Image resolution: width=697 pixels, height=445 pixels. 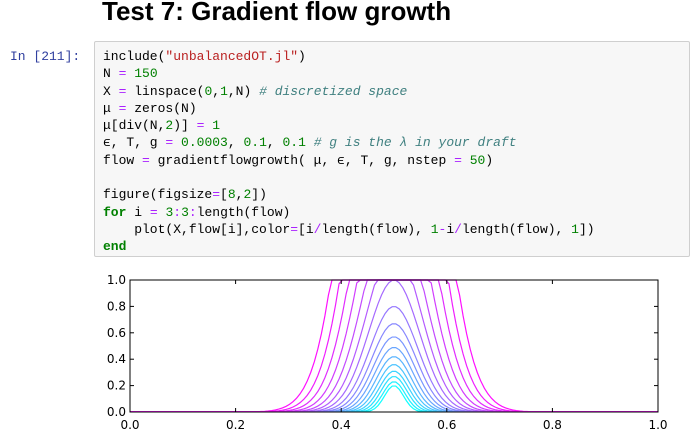 What do you see at coordinates (349, 73) in the screenshot?
I see `code-line: N = 150` at bounding box center [349, 73].